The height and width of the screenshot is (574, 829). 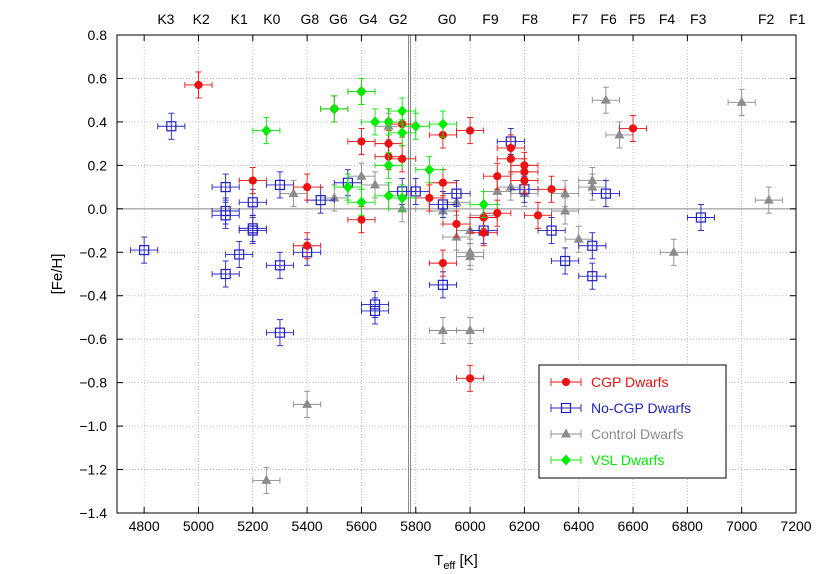 I want to click on spectral-type-label: F8, so click(x=530, y=19).